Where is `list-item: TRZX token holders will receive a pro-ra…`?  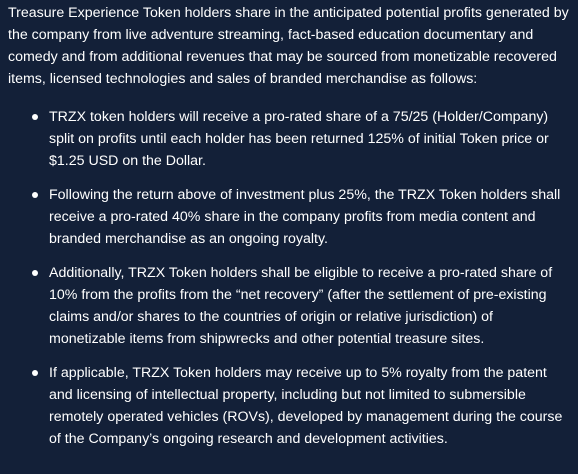
list-item: TRZX token holders will receive a pro-ra… is located at coordinates (290, 139).